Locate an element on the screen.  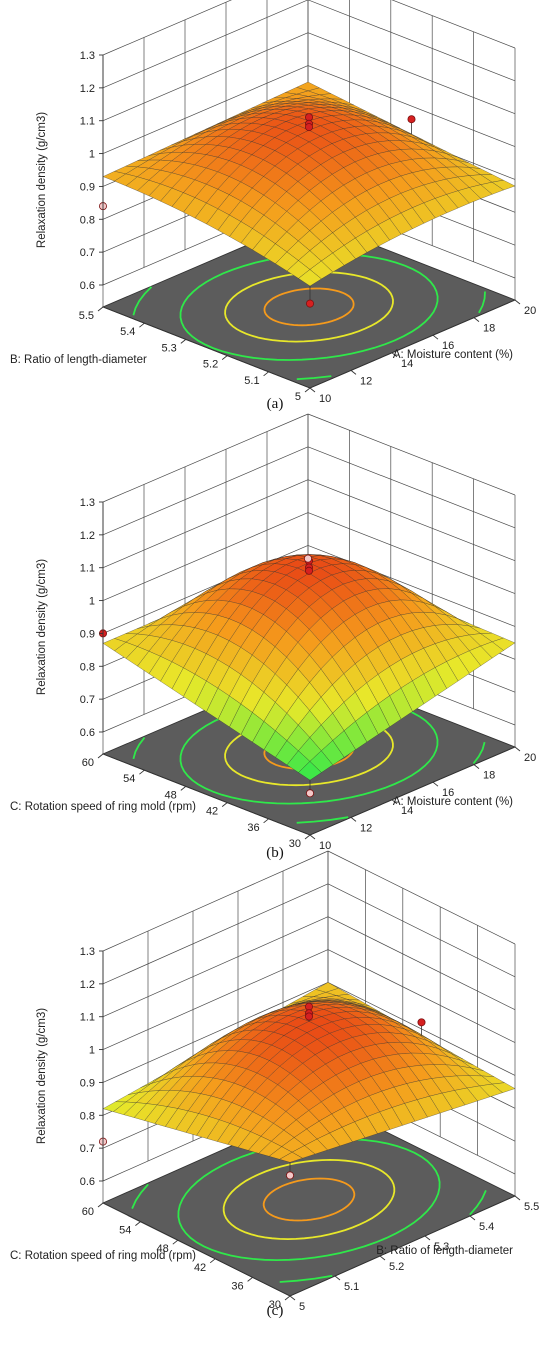
panel-caption: (c) is located at coordinates (275, 1311).